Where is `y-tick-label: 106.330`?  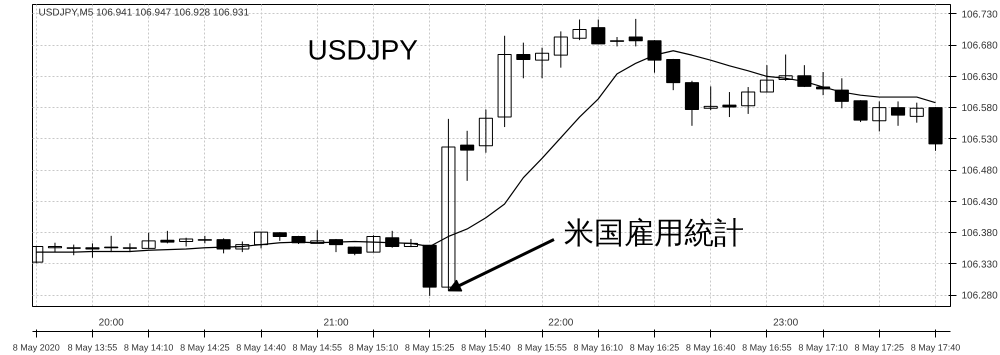 y-tick-label: 106.330 is located at coordinates (980, 264).